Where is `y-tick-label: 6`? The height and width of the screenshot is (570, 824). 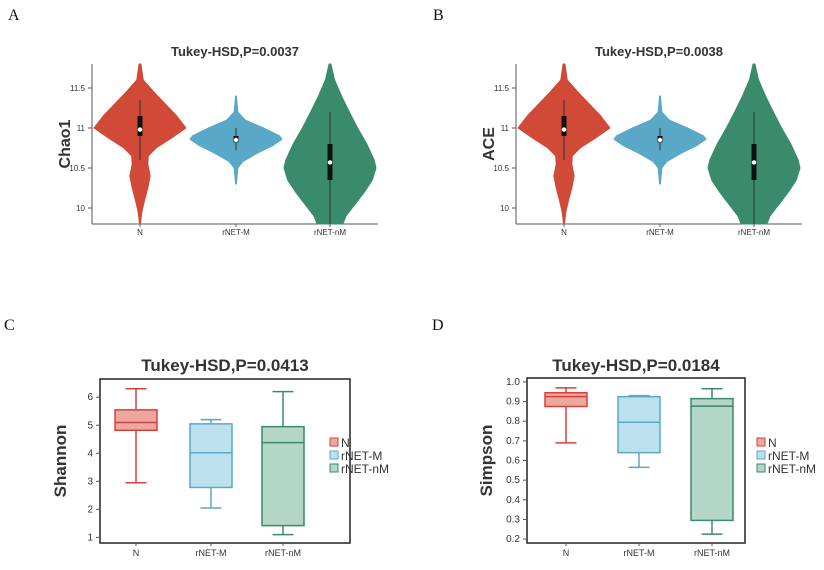
y-tick-label: 6 is located at coordinates (90, 397).